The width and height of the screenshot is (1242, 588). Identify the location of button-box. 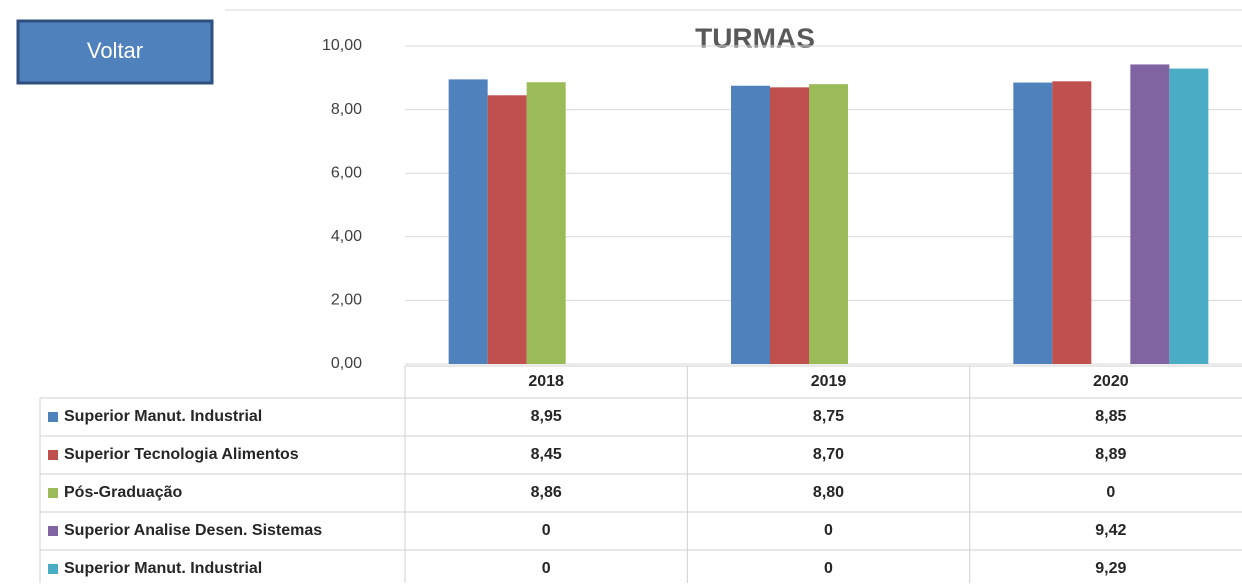
(115, 52).